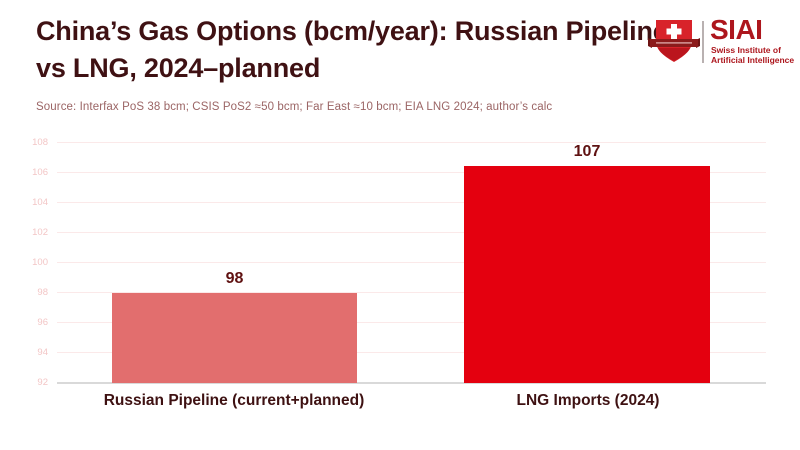  What do you see at coordinates (42, 322) in the screenshot?
I see `y-axis-tick-label: 96` at bounding box center [42, 322].